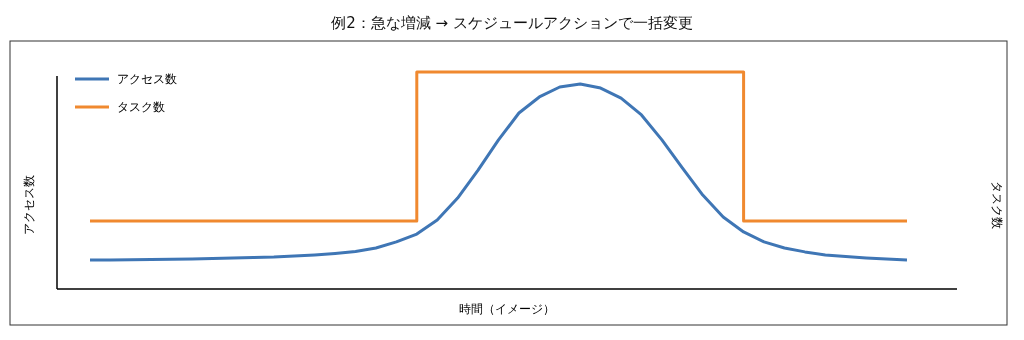 The height and width of the screenshot is (340, 1024). I want to click on legend-label: タスク数, so click(141, 107).